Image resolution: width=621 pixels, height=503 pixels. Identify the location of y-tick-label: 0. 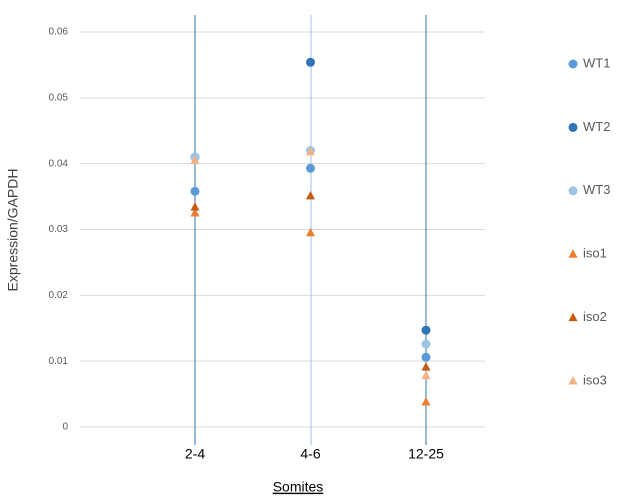
(65, 427).